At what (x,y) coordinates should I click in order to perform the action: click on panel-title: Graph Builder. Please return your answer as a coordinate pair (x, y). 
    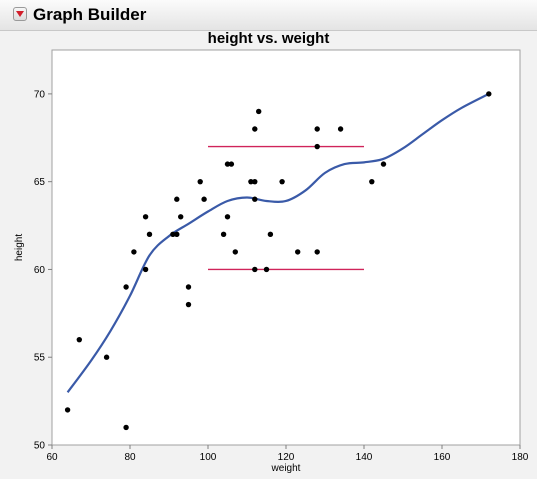
    Looking at the image, I should click on (90, 14).